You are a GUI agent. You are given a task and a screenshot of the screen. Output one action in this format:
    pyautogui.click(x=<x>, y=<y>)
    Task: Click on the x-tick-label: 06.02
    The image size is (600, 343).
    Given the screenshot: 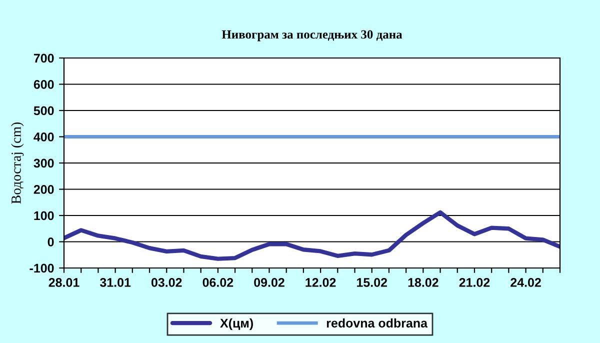 What is the action you would take?
    pyautogui.click(x=218, y=282)
    